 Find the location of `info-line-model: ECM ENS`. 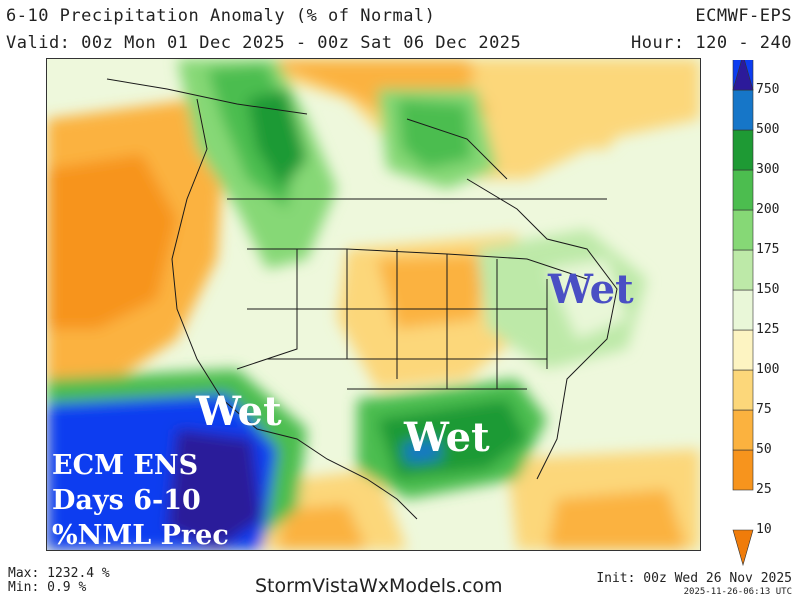

info-line-model: ECM ENS is located at coordinates (125, 465).